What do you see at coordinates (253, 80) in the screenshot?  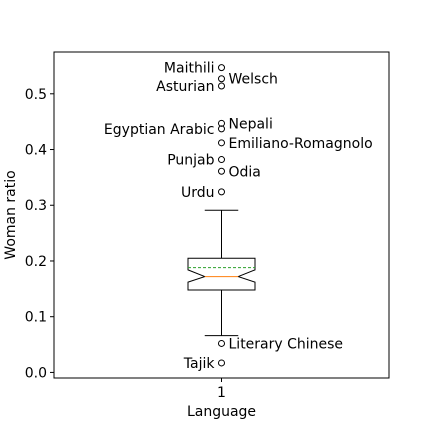 I see `outlier-label: Welsch` at bounding box center [253, 80].